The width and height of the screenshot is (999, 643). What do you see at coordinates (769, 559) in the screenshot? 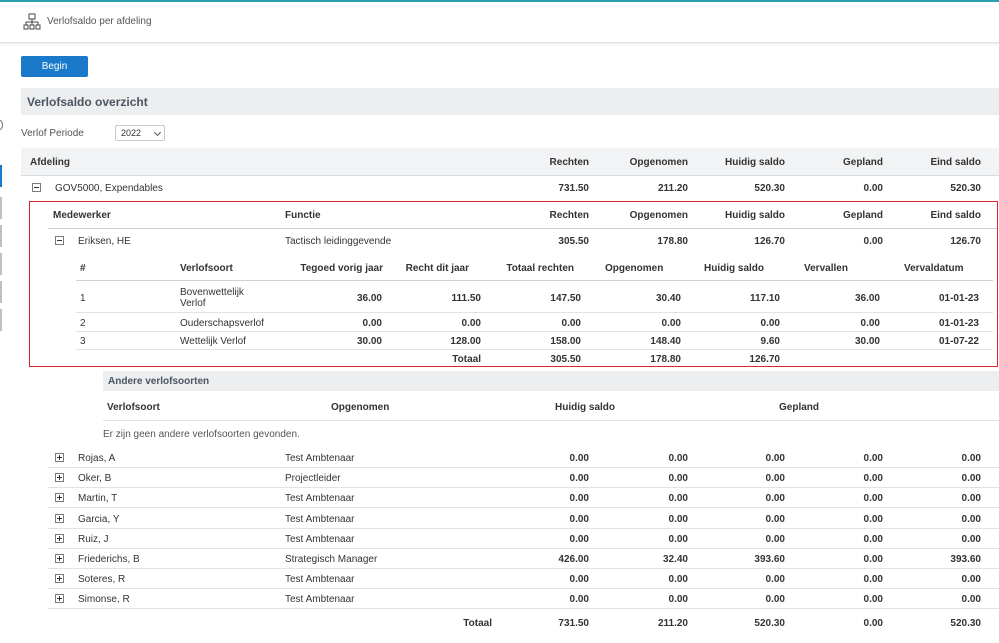
I see `employee-huidig: 393.60` at bounding box center [769, 559].